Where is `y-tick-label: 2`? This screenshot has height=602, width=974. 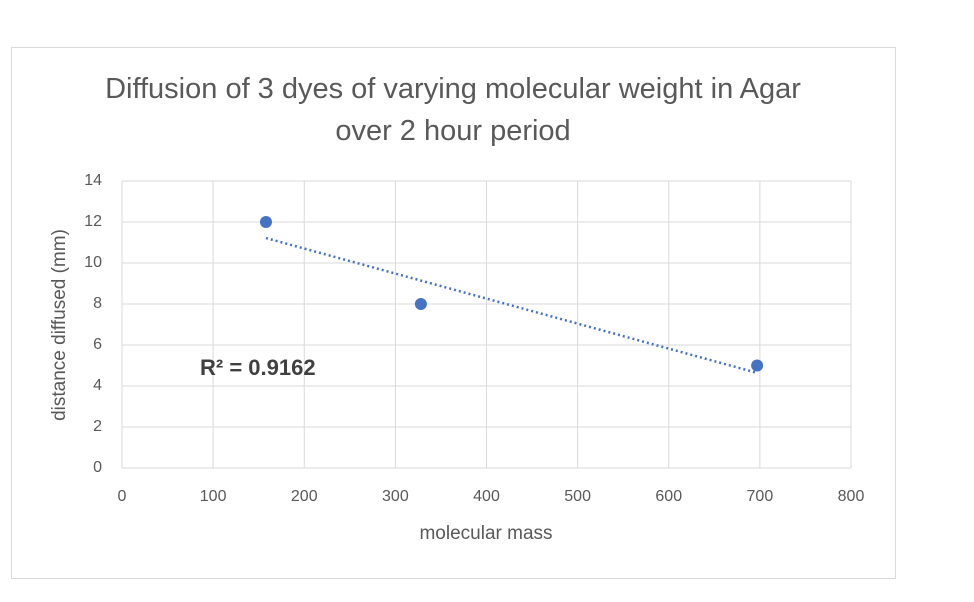
y-tick-label: 2 is located at coordinates (97, 426).